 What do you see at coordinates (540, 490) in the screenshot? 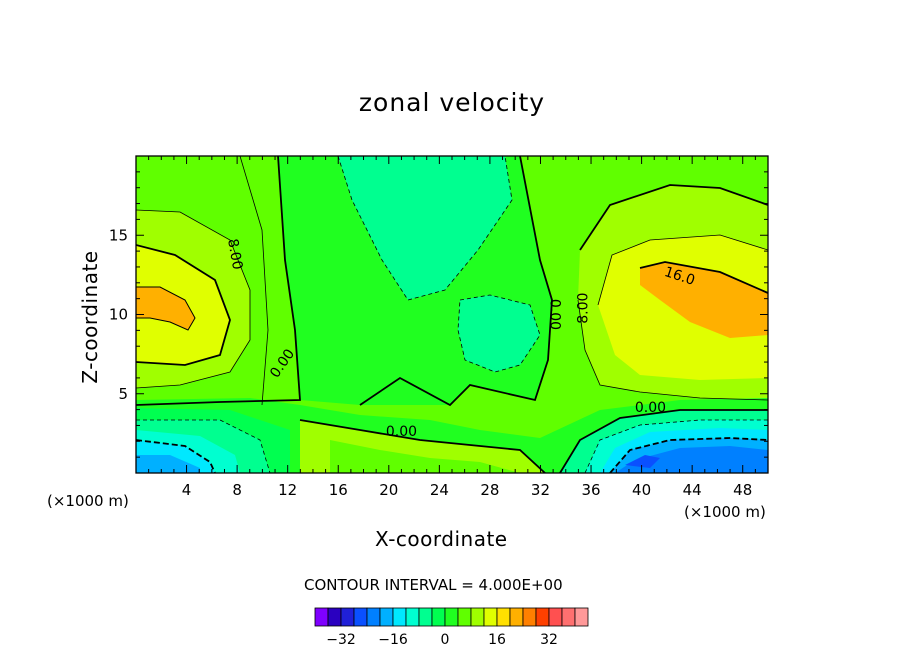
I see `x-tick-label: 32` at bounding box center [540, 490].